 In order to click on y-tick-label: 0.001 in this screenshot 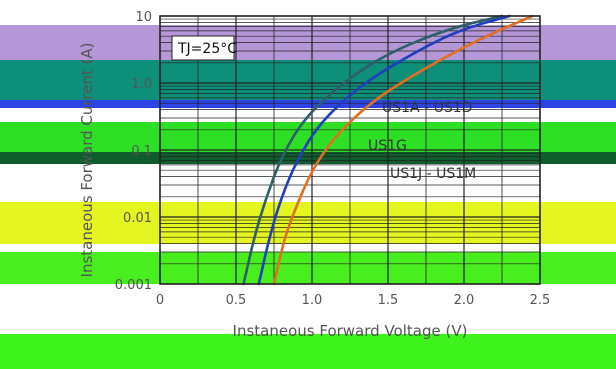, I will do `click(133, 285)`.